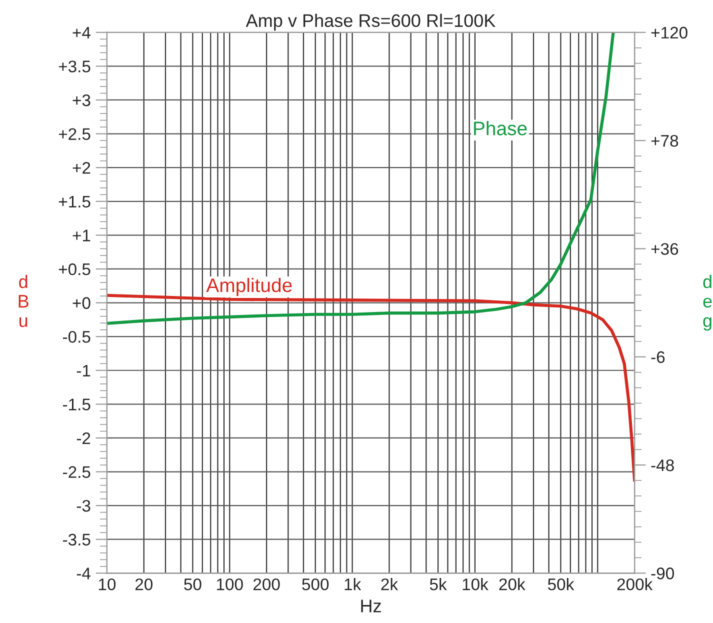 Image resolution: width=713 pixels, height=623 pixels. I want to click on x-tick-label: 20, so click(143, 584).